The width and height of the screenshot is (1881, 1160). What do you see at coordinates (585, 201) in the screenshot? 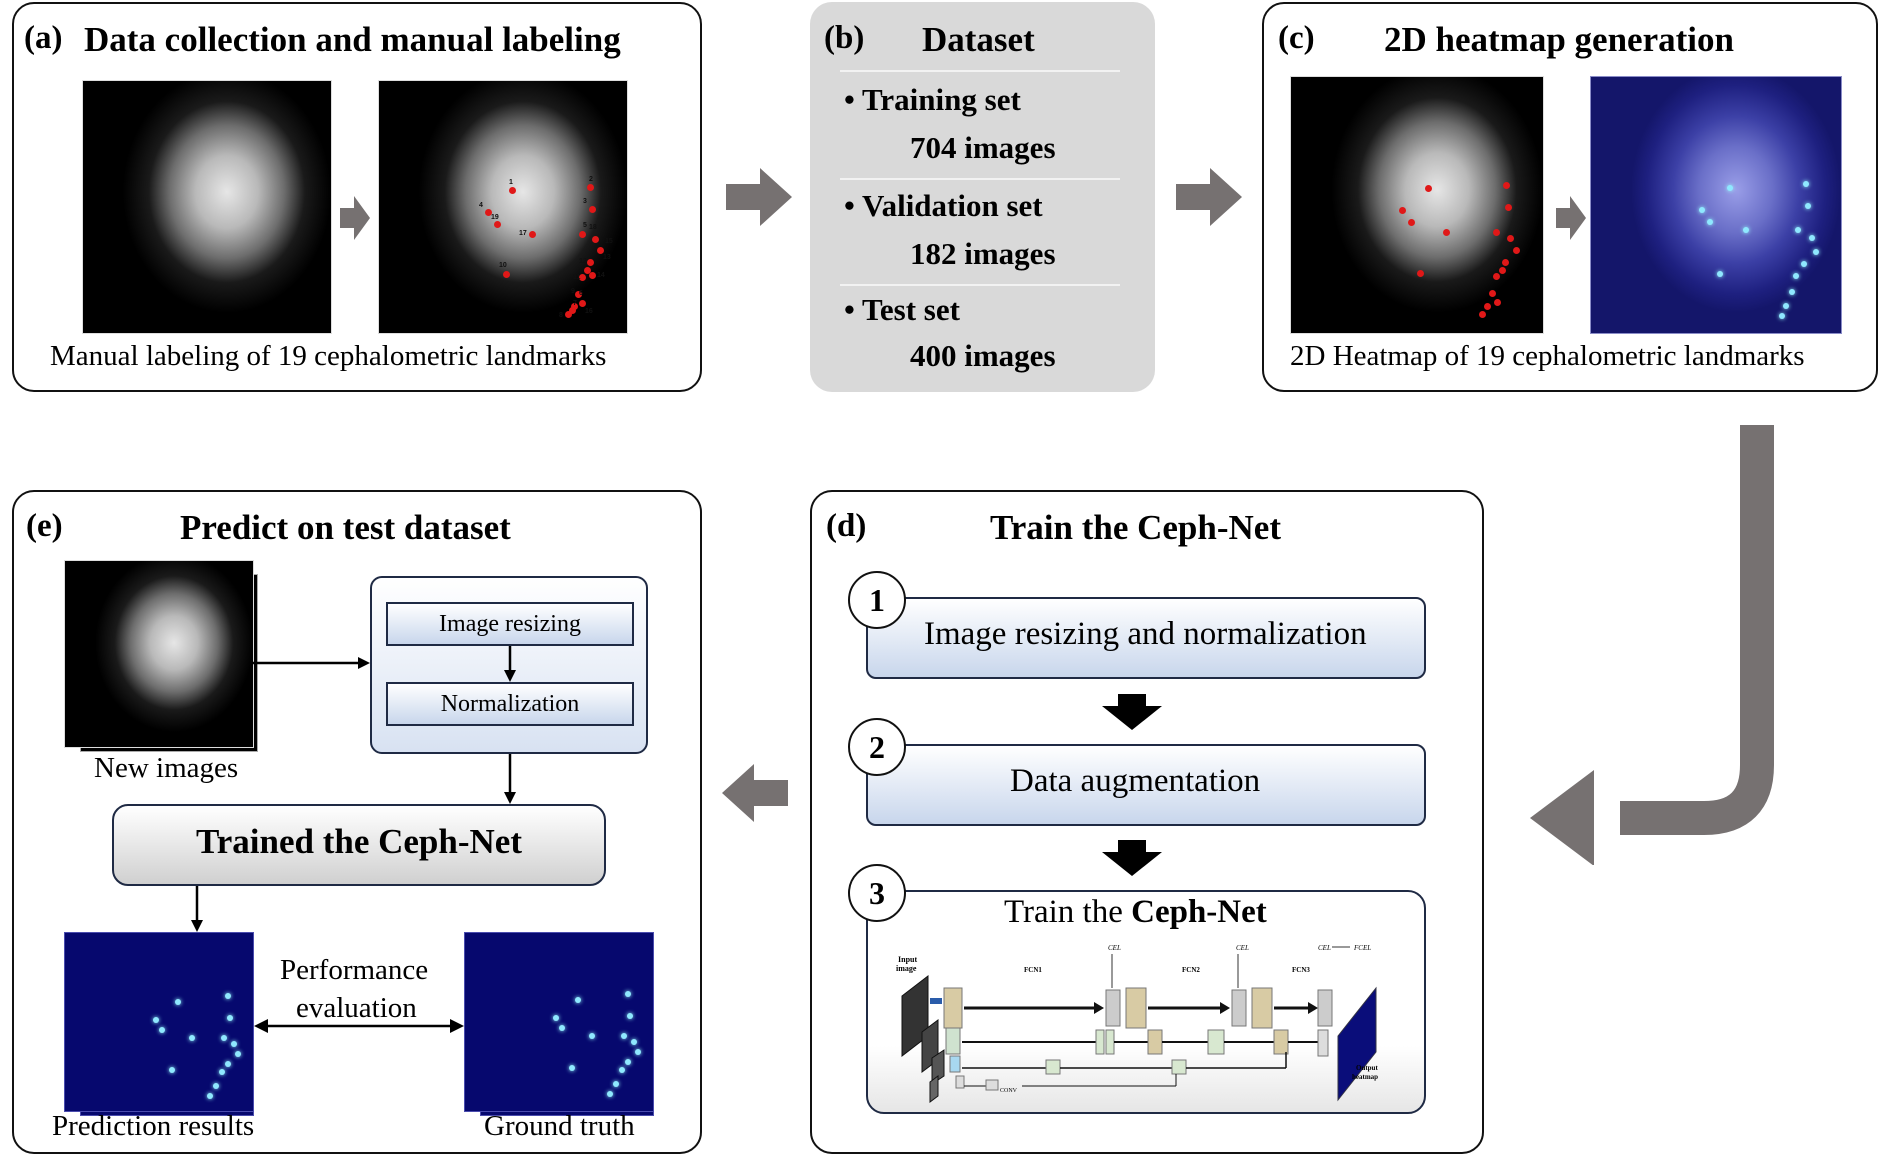
I see `svg-text: 3` at bounding box center [585, 201].